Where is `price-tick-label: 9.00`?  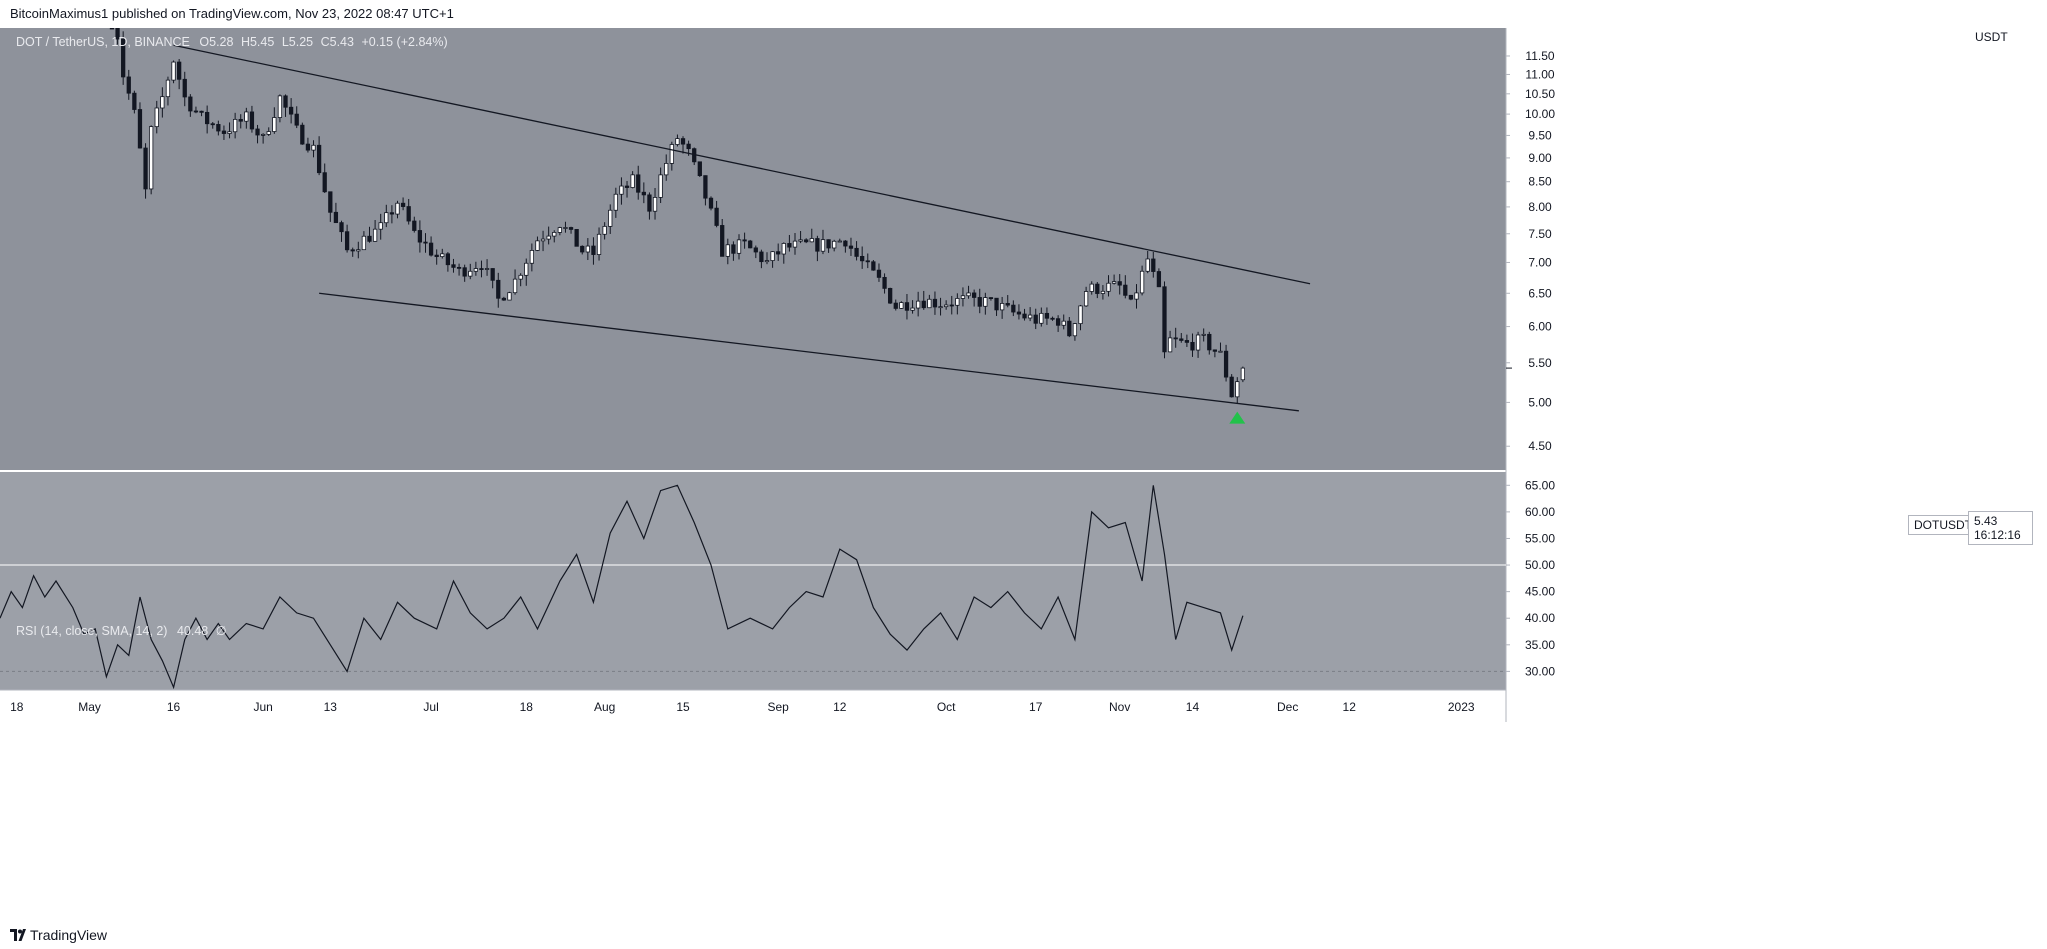 price-tick-label: 9.00 is located at coordinates (1540, 158).